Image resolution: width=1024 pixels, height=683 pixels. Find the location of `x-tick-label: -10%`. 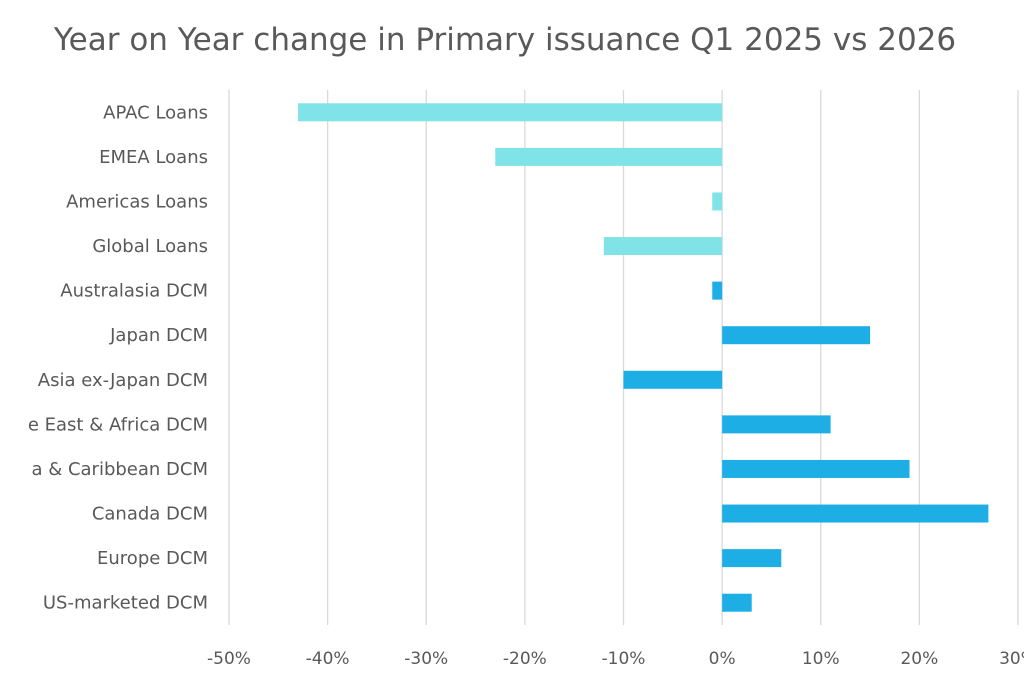

x-tick-label: -10% is located at coordinates (624, 659).